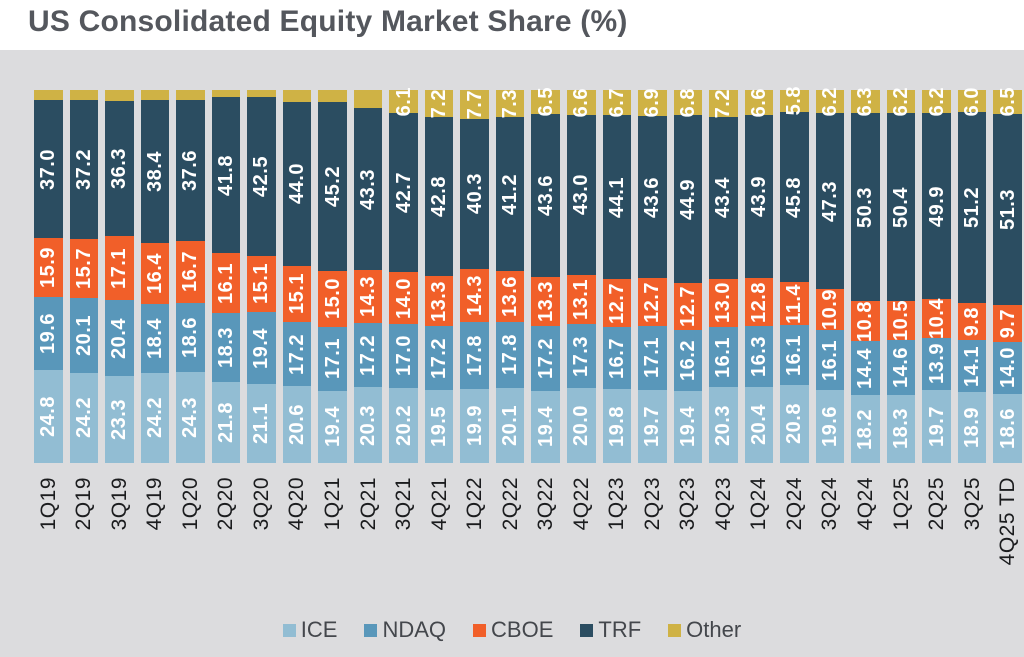  Describe the element at coordinates (368, 276) in the screenshot. I see `bar-2q21: 43.3 14.3 17.2 20.3` at that location.